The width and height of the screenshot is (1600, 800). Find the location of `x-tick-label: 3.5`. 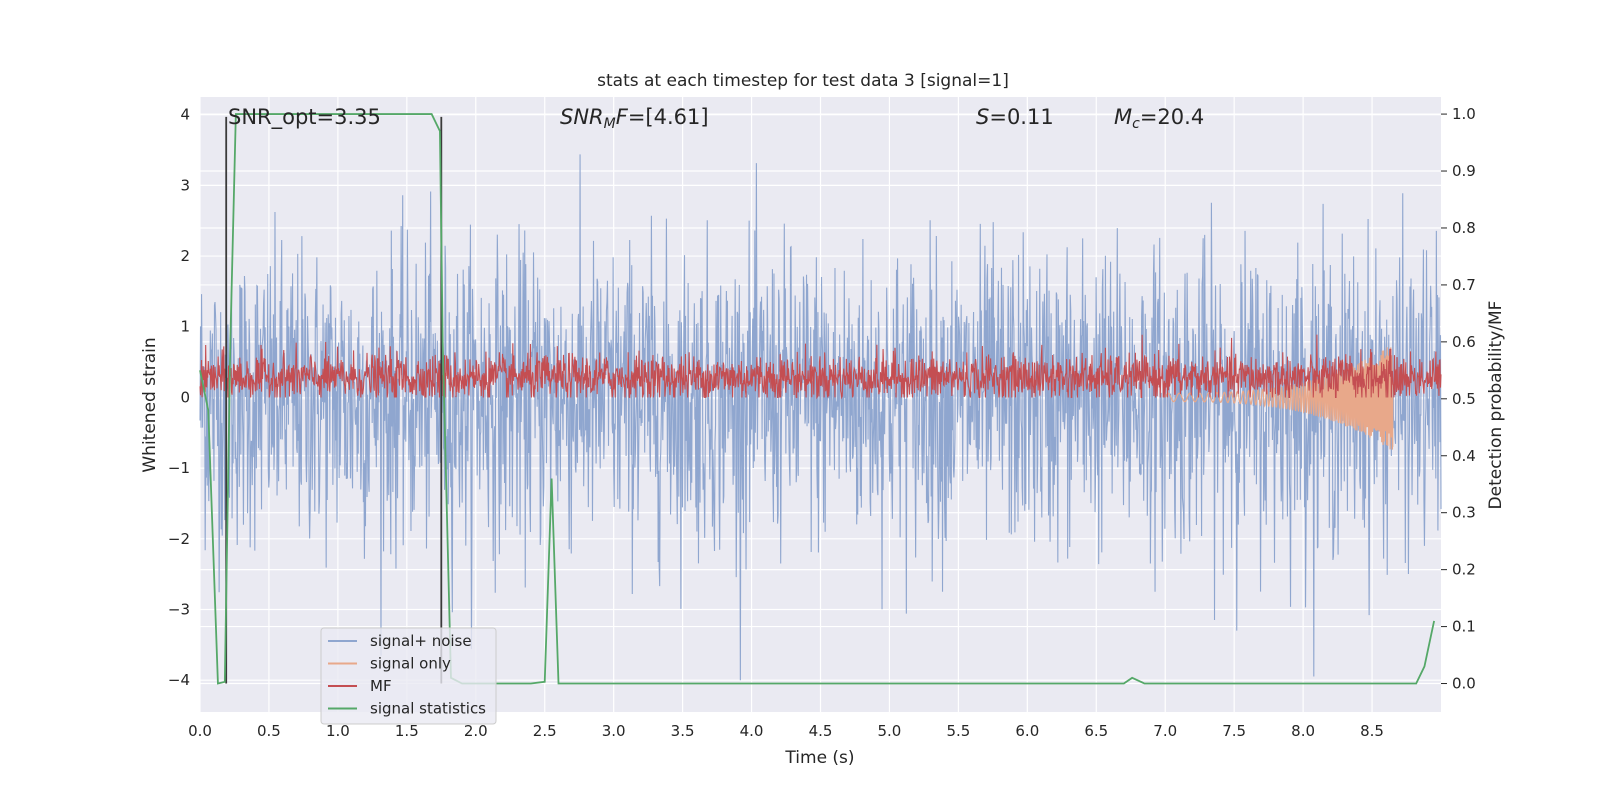

x-tick-label: 3.5 is located at coordinates (683, 731).